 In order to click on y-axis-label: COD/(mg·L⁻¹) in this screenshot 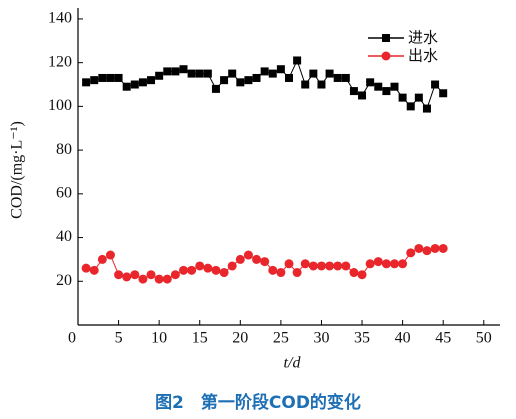, I will do `click(17, 170)`.